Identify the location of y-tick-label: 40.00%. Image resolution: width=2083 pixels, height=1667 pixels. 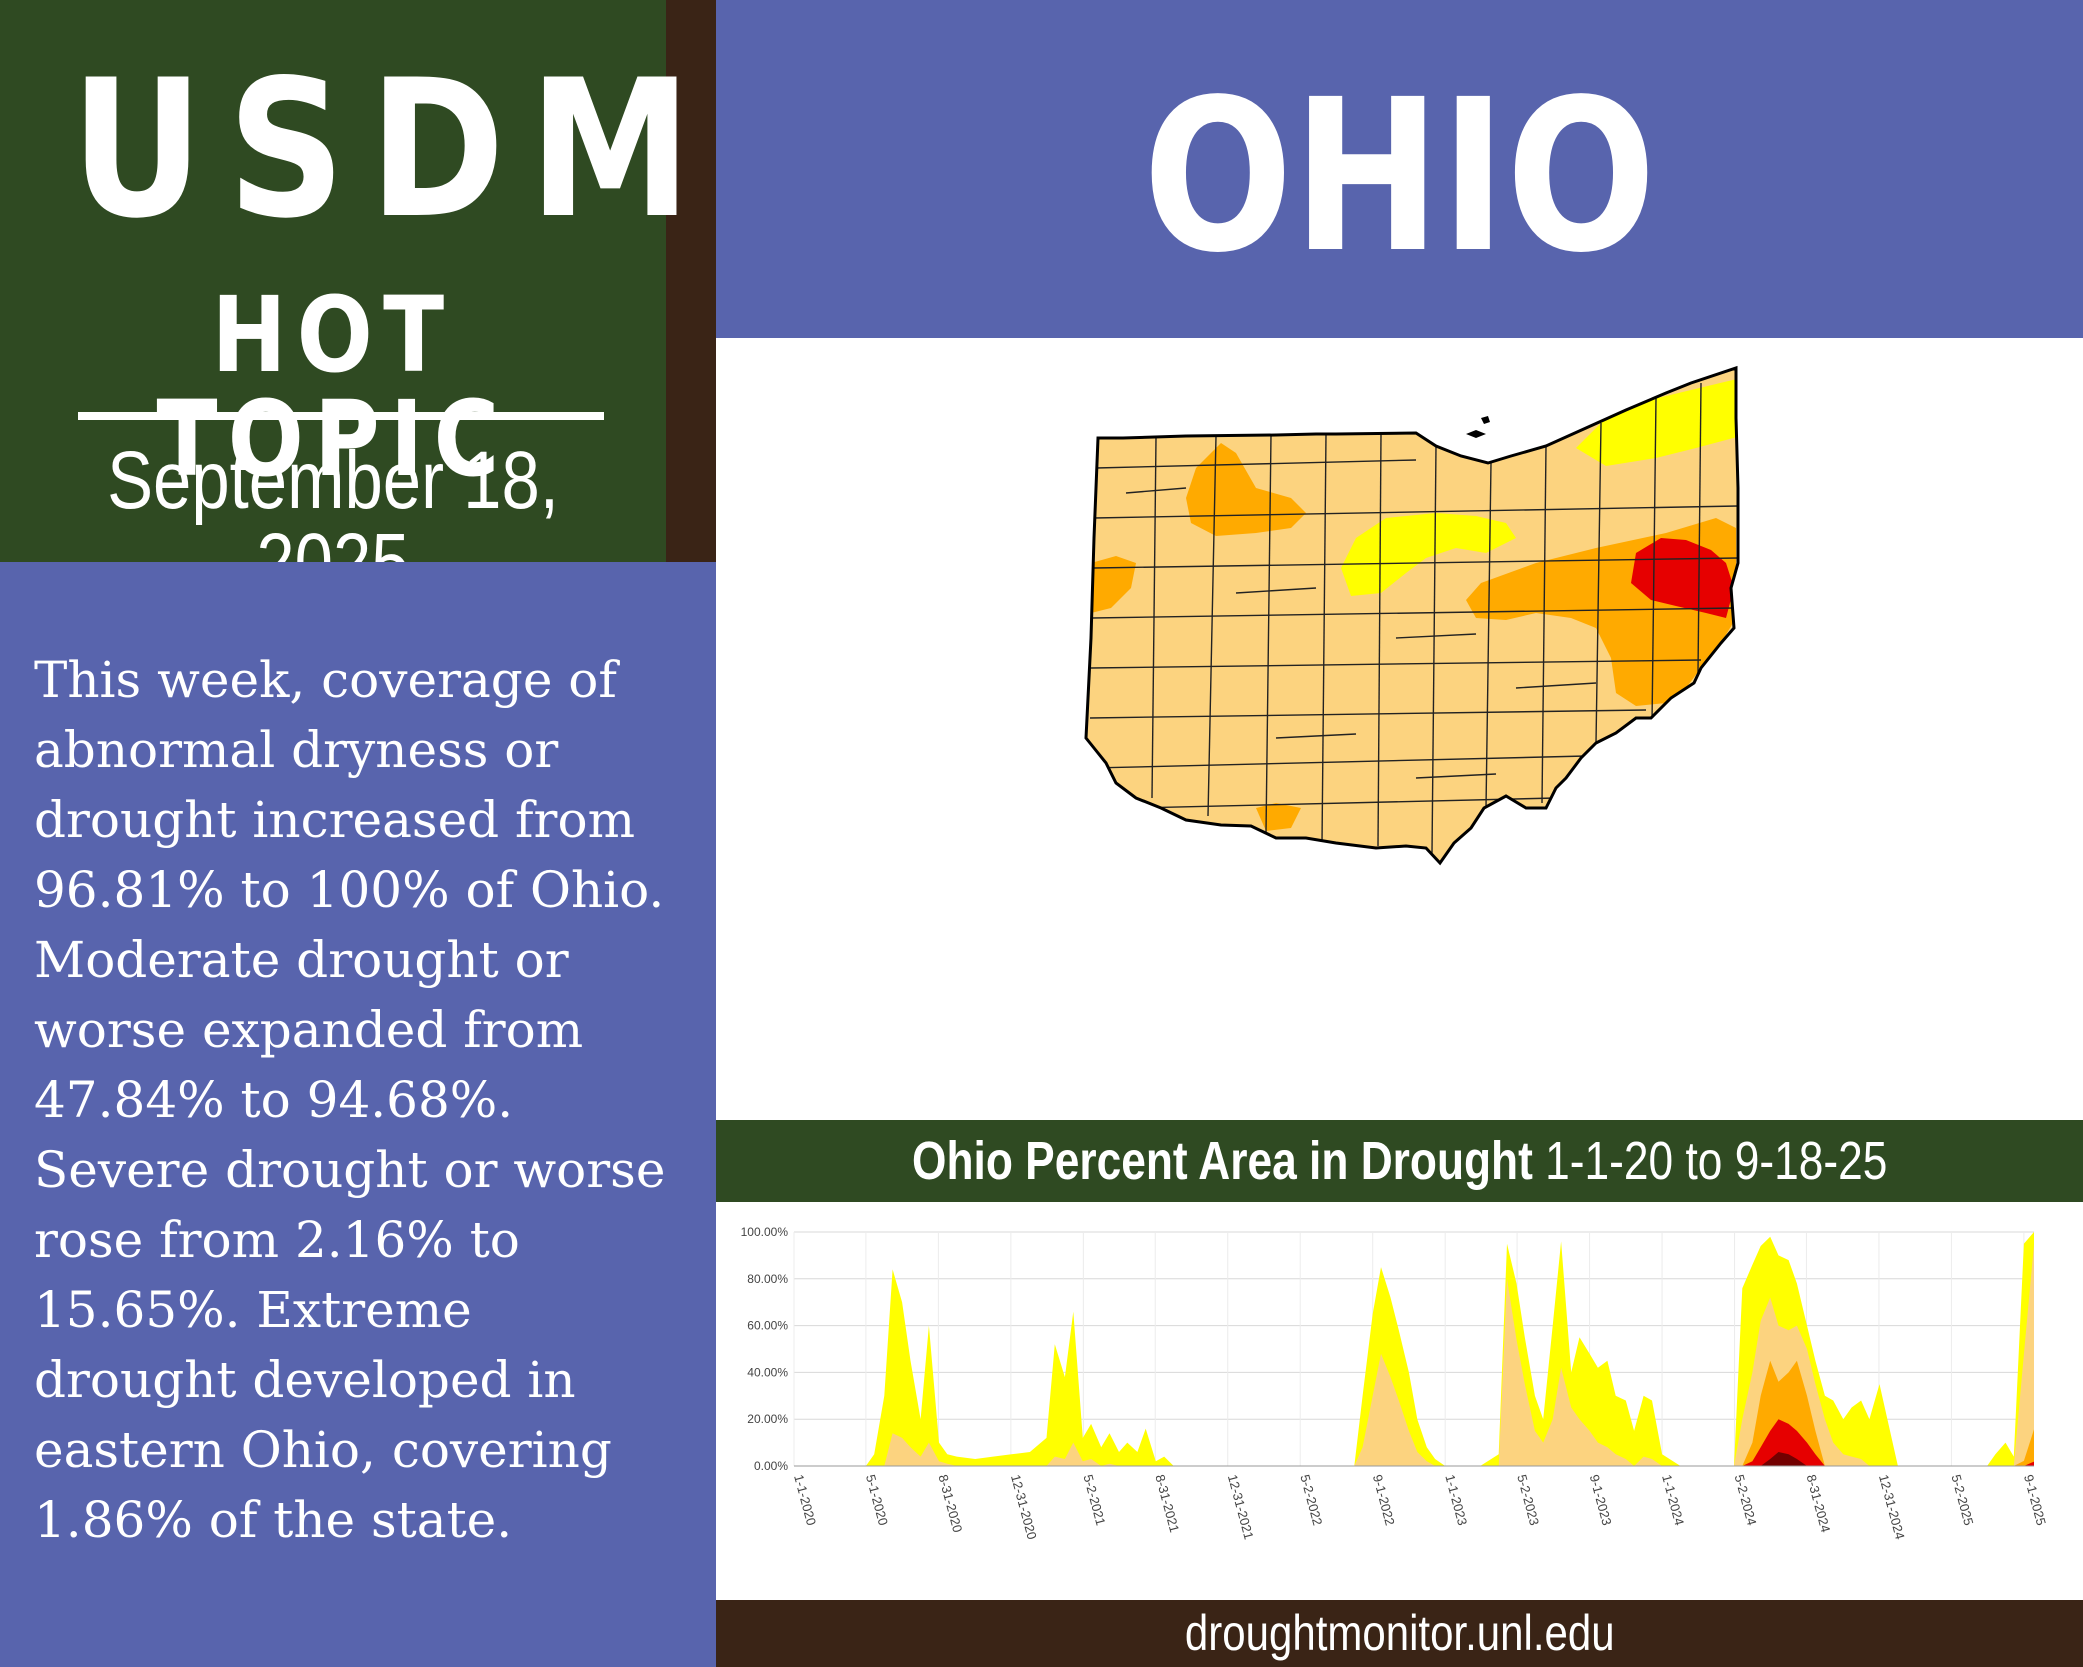
(767, 1372).